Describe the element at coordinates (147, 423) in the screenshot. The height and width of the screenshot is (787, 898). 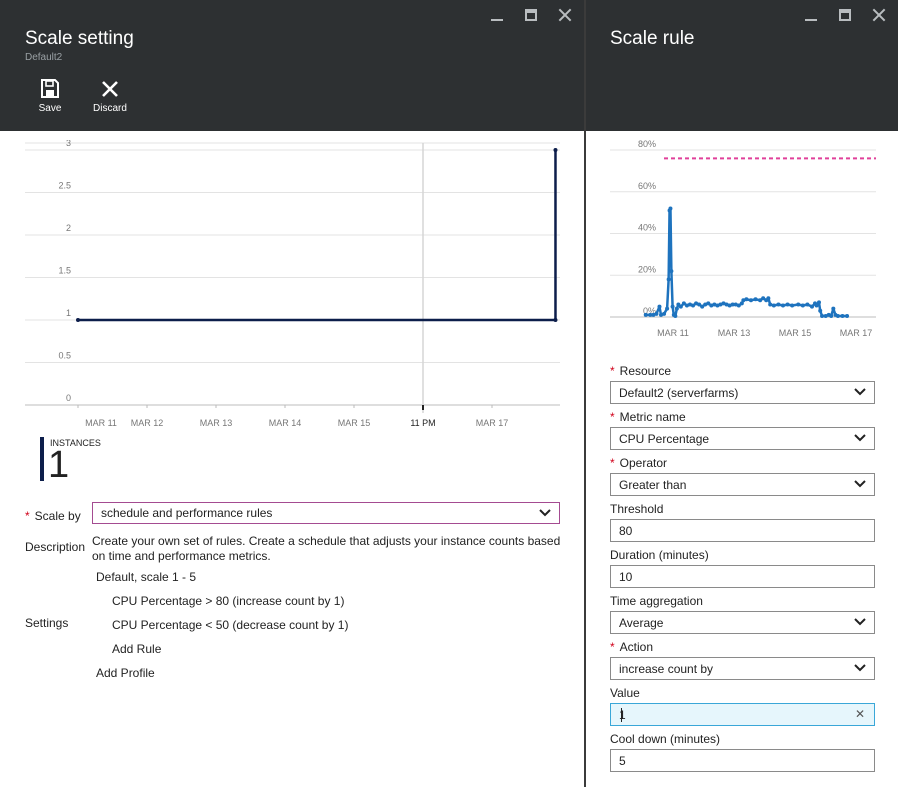
I see `x-tick-label: MAR 12` at that location.